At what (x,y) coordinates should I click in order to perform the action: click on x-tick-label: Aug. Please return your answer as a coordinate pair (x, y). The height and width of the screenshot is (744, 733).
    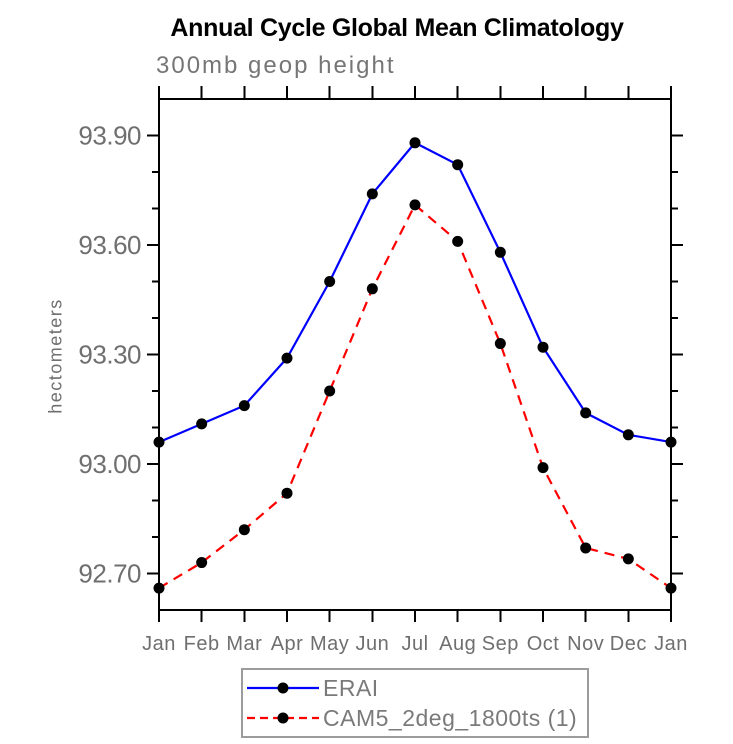
    Looking at the image, I should click on (457, 644).